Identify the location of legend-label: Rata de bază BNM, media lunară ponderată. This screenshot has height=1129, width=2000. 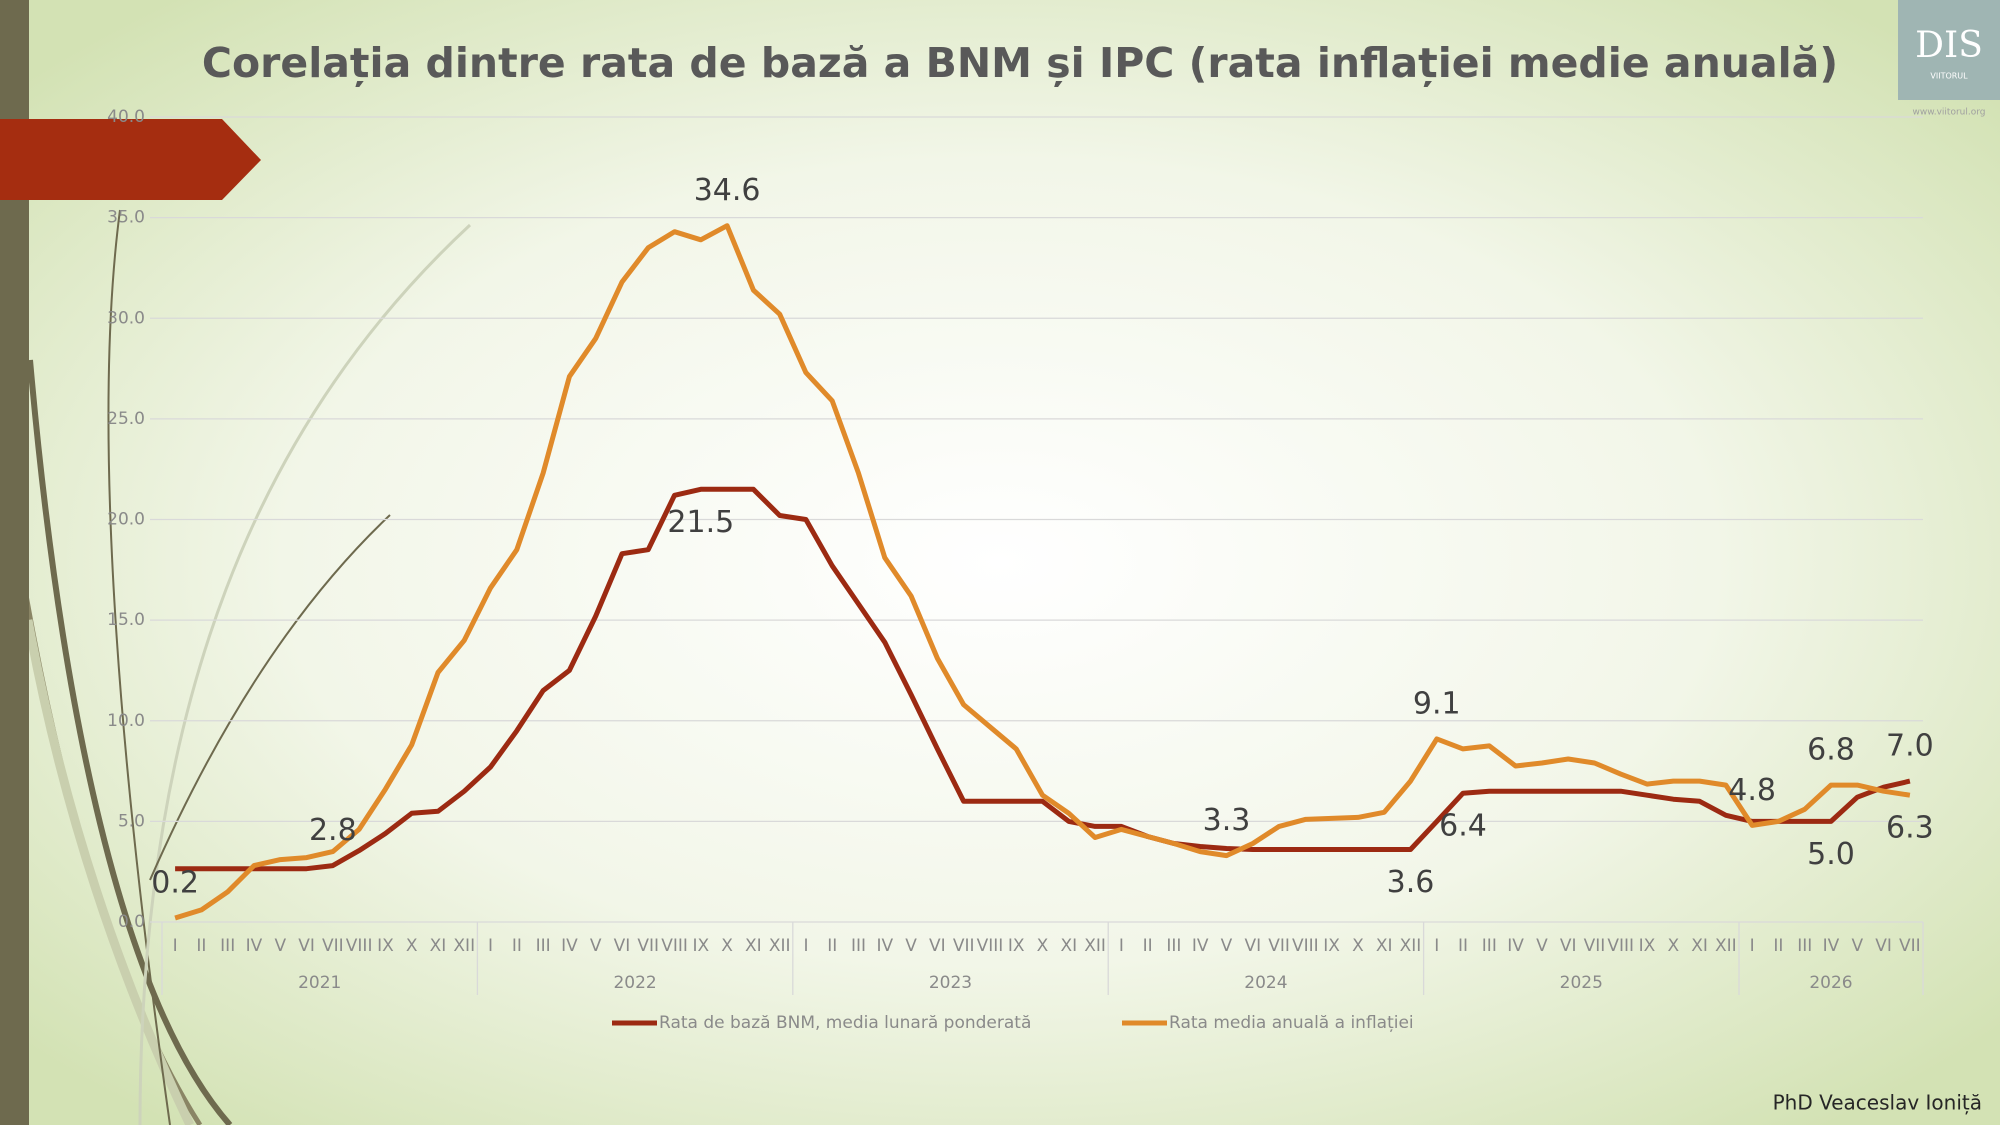
(845, 1023).